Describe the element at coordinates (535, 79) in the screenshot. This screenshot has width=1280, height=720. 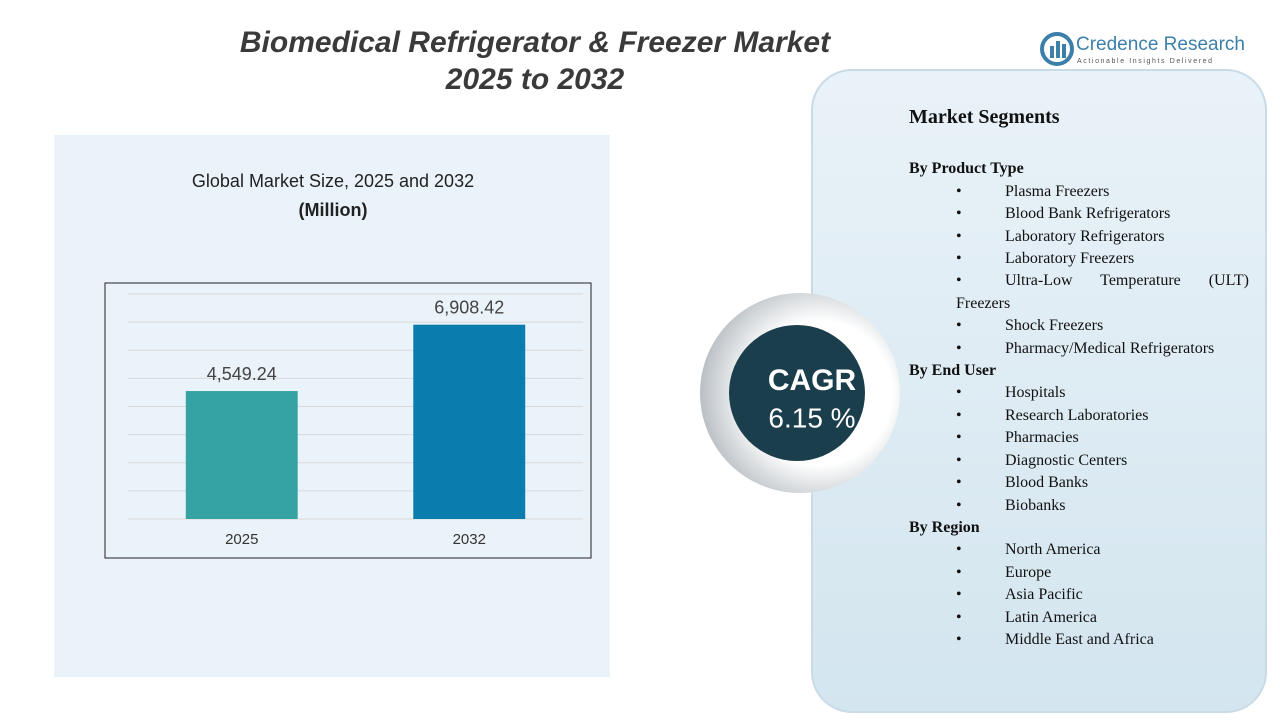
I see `title-line: 2025 to 2032` at that location.